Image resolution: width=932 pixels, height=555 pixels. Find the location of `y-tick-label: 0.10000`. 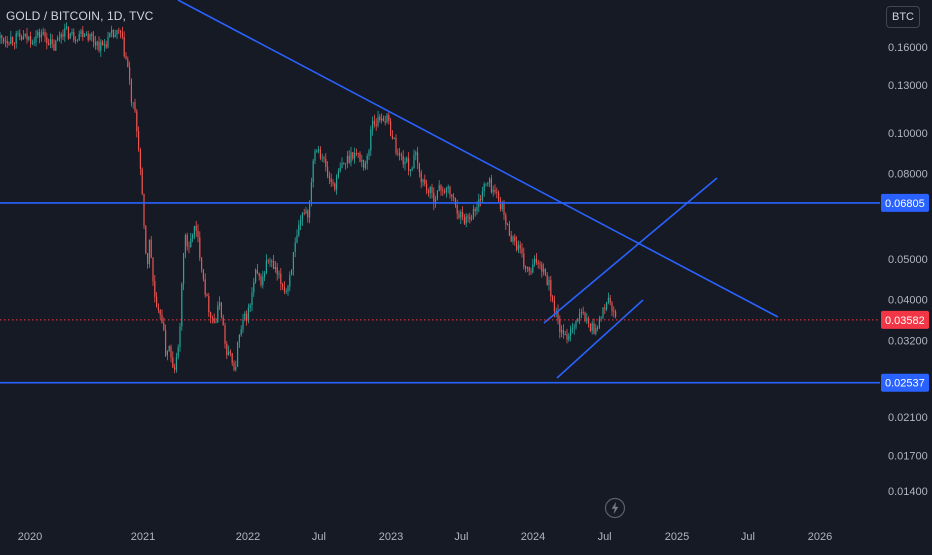

y-tick-label: 0.10000 is located at coordinates (908, 134).